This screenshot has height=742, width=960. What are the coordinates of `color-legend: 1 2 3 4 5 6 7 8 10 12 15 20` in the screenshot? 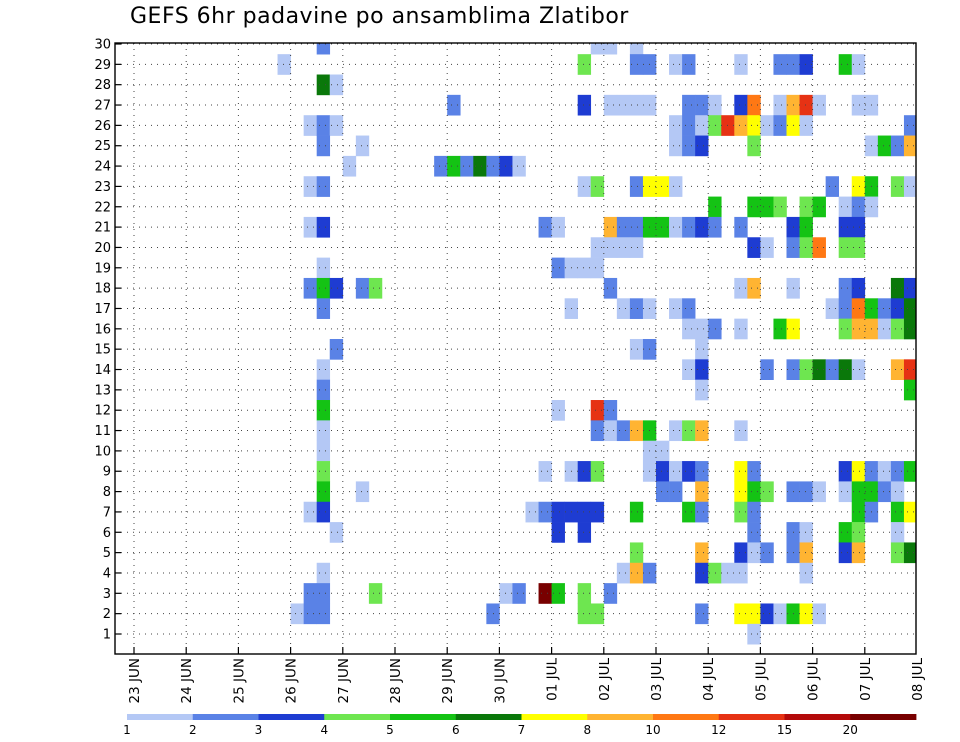 It's located at (520, 725).